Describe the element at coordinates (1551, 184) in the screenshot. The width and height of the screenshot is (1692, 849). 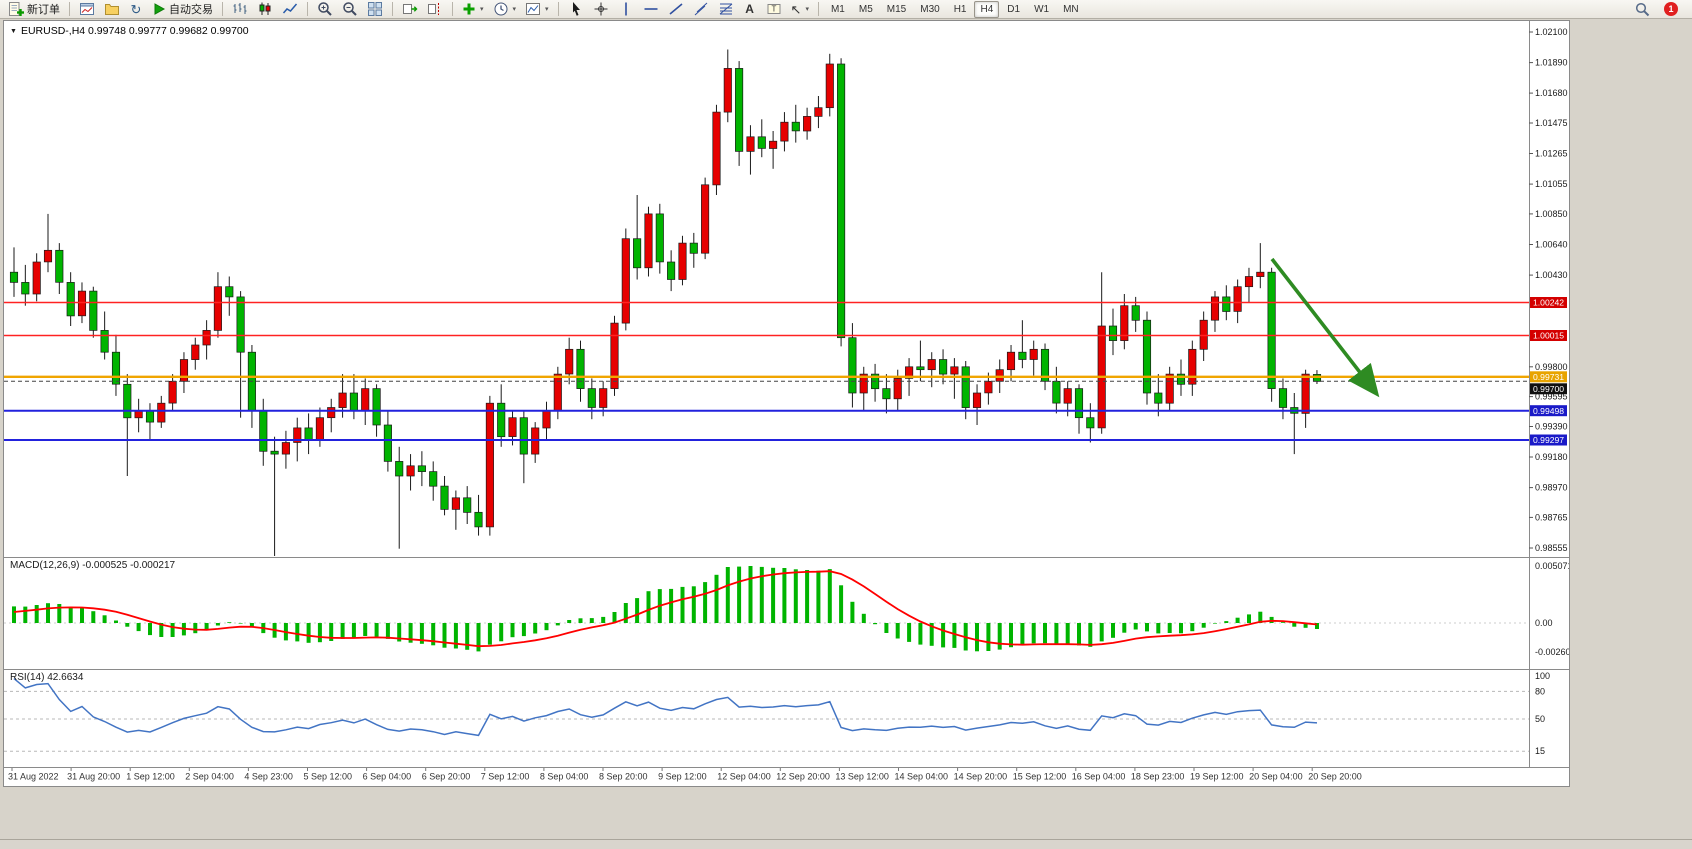
I see `price-axis-label: 1.01055` at that location.